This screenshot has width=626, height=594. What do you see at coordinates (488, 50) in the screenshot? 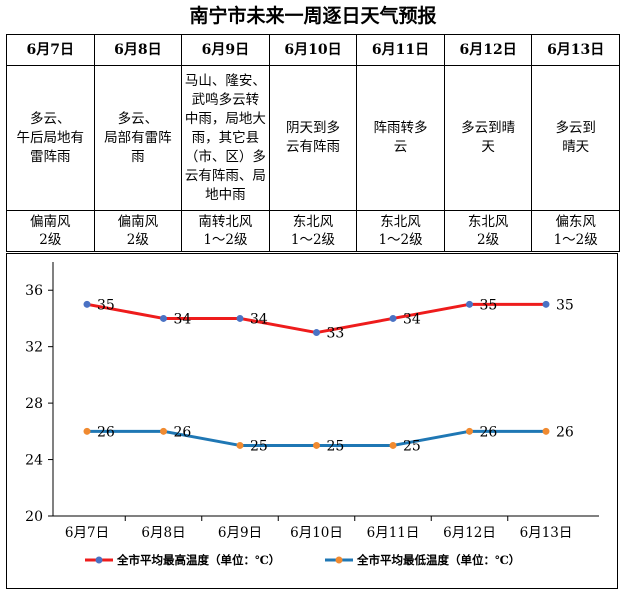
I see `date-cell: 6月12日` at bounding box center [488, 50].